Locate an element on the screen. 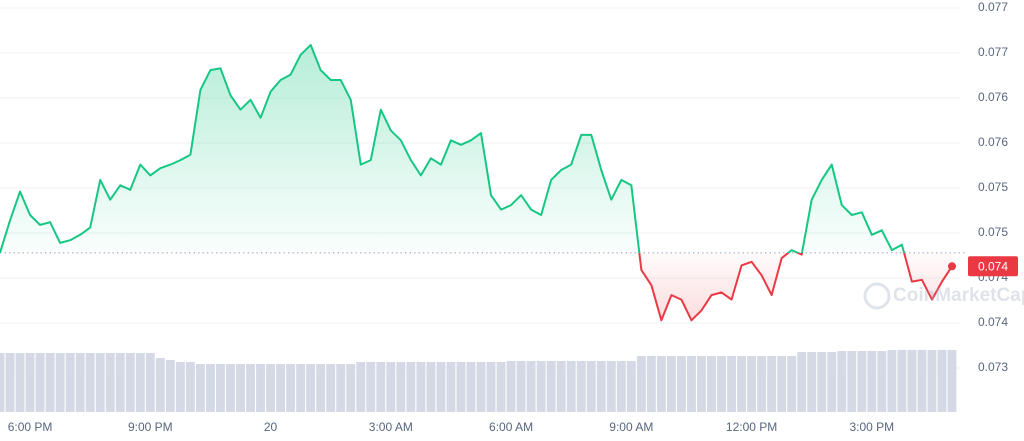  y-tick-label: 0.076 is located at coordinates (993, 142).